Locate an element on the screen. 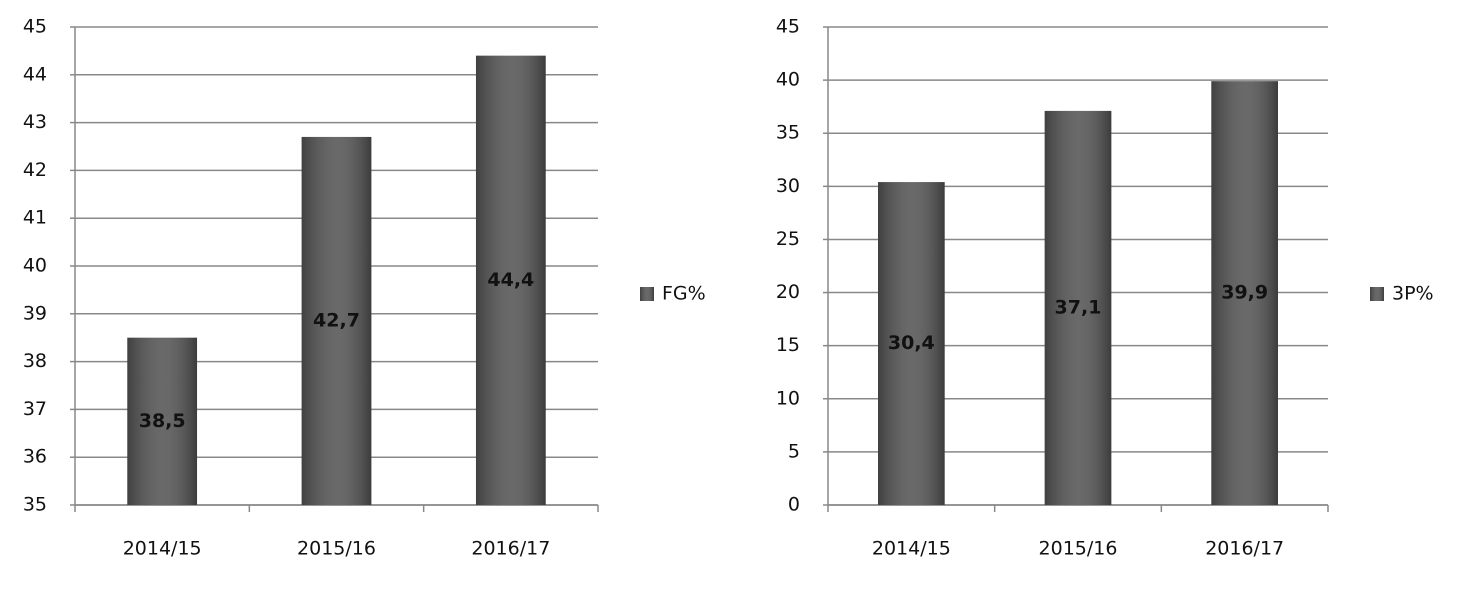  y-tick-label: 0 is located at coordinates (794, 505).